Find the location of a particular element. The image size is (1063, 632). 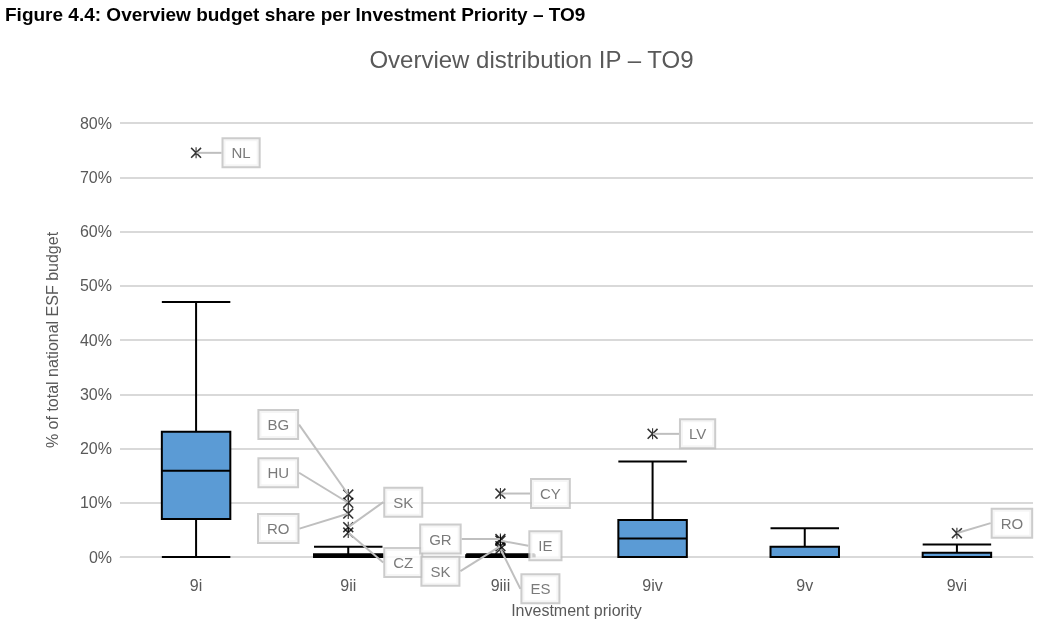

x-tick-label: 9iv is located at coordinates (652, 585).